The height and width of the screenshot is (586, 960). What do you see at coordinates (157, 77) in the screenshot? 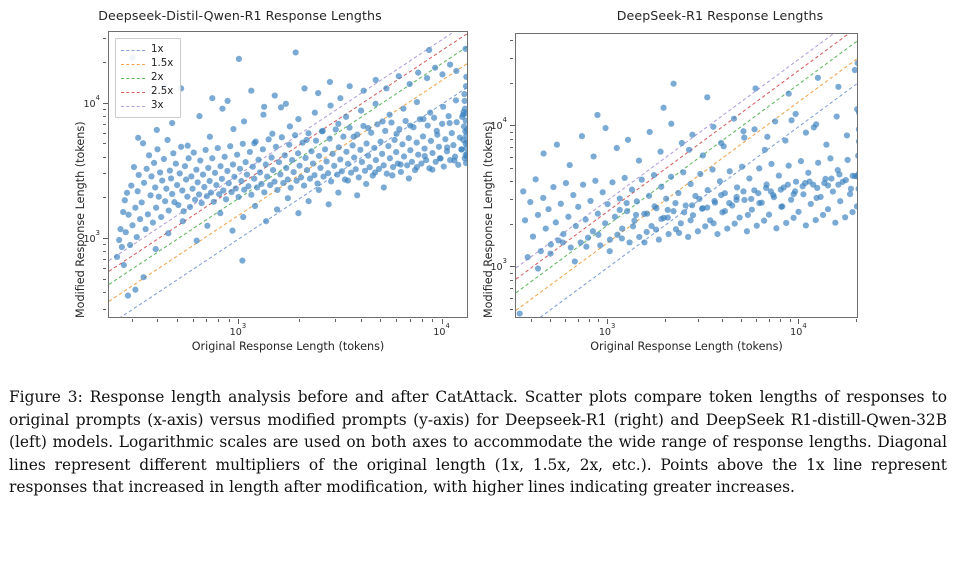
I see `legend-label: 2x` at bounding box center [157, 77].